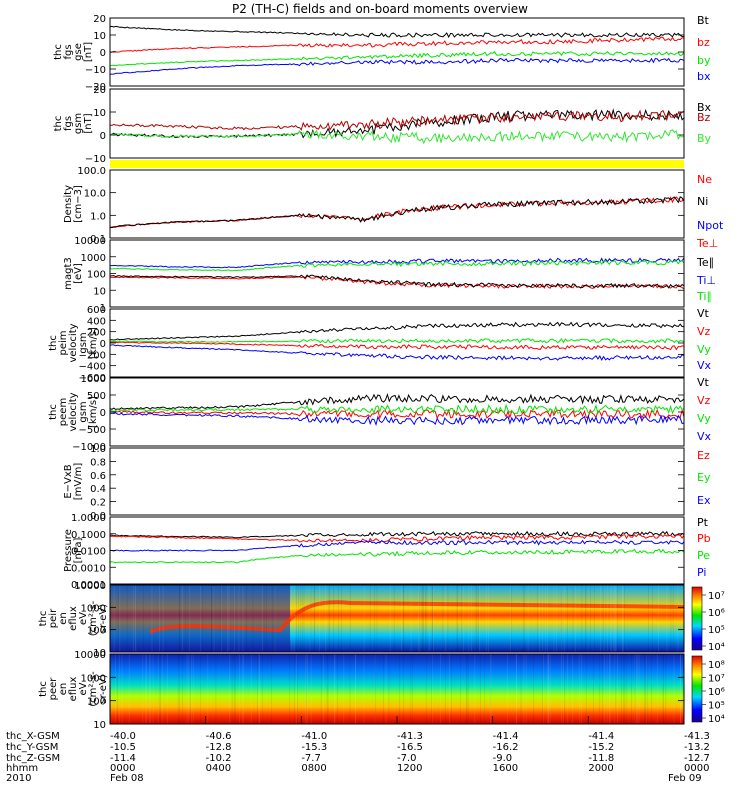 This screenshot has height=800, width=750. Describe the element at coordinates (96, 310) in the screenshot. I see `y-tick-label: 600` at that location.